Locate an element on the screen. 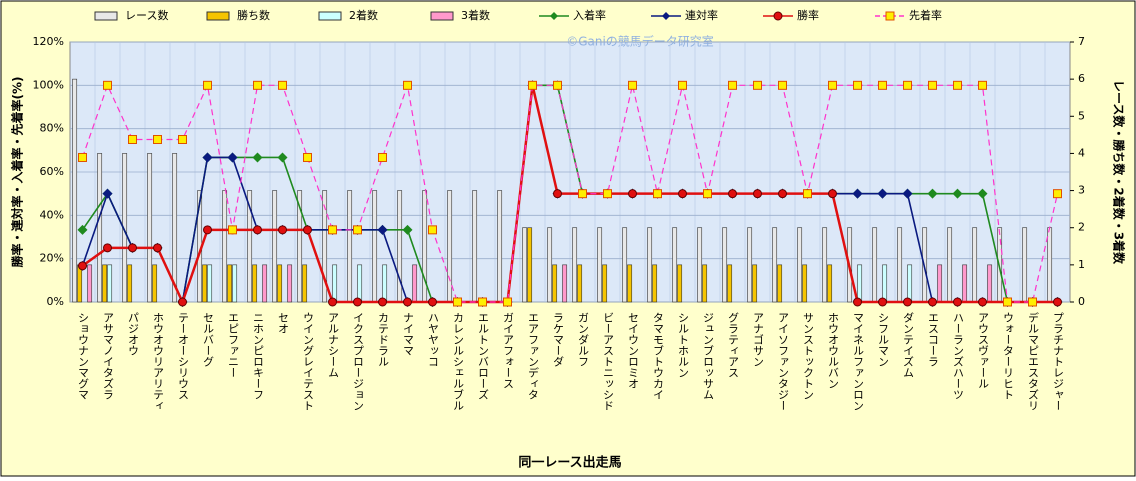 The width and height of the screenshot is (1136, 481). annotation: ©Ganiの競馬データ研究室 is located at coordinates (640, 41).